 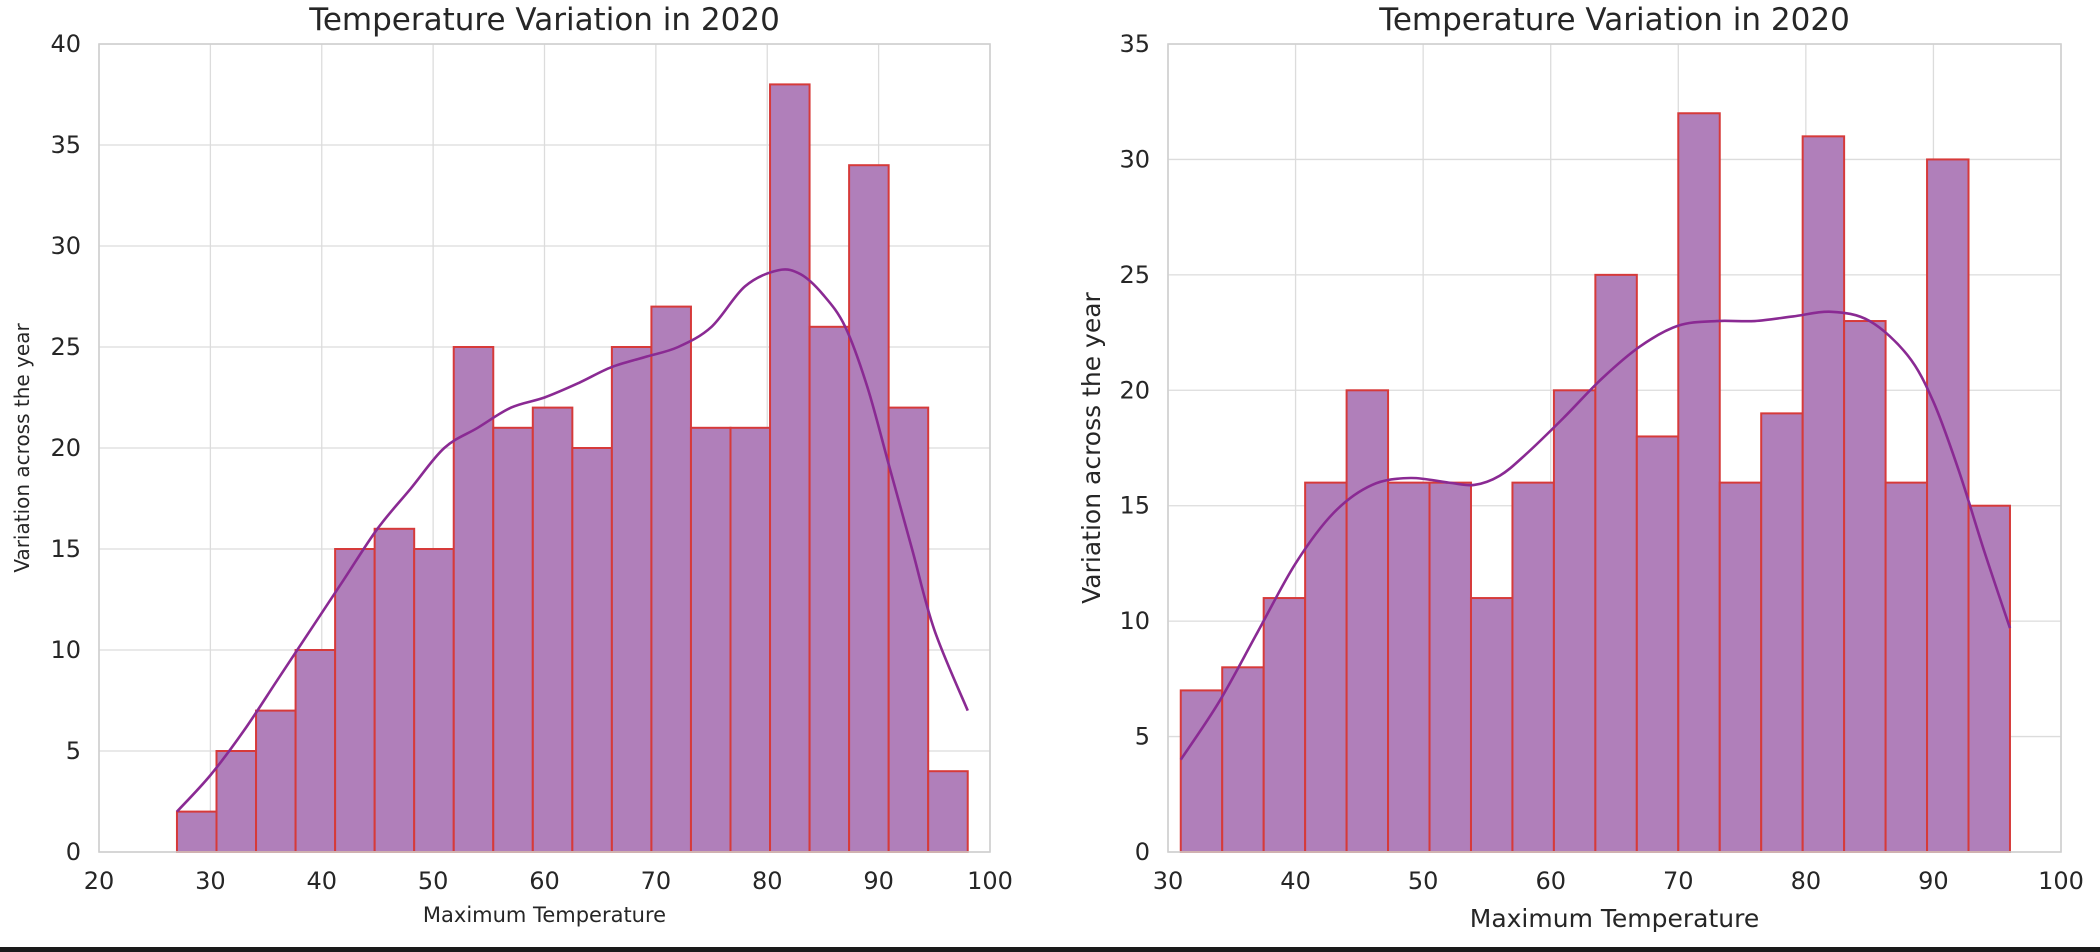 What do you see at coordinates (99, 881) in the screenshot?
I see `x-tick-label: 20` at bounding box center [99, 881].